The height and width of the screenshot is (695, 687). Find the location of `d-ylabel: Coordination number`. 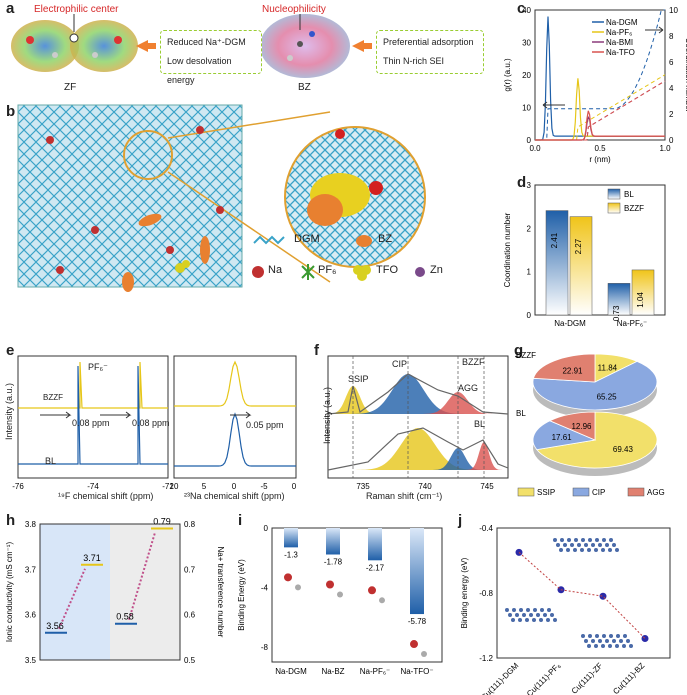

d-ylabel: Coordination number is located at coordinates (507, 249).